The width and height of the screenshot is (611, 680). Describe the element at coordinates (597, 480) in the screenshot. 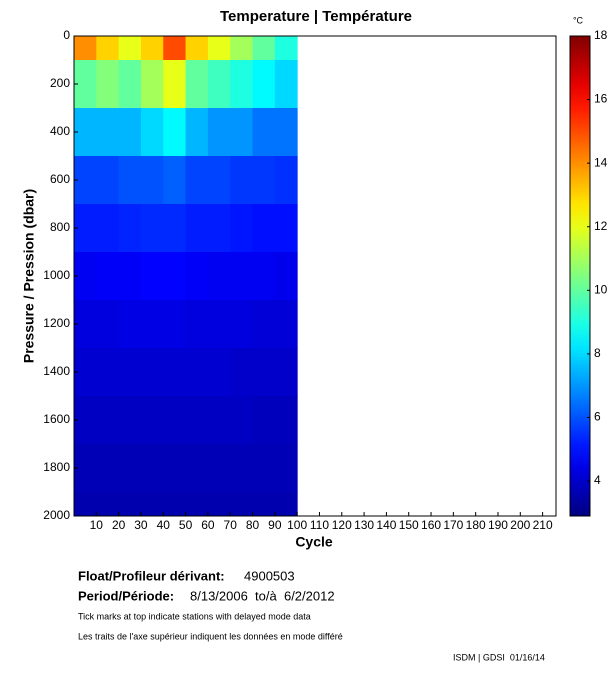

I see `colorbar-tick-label: 4` at that location.